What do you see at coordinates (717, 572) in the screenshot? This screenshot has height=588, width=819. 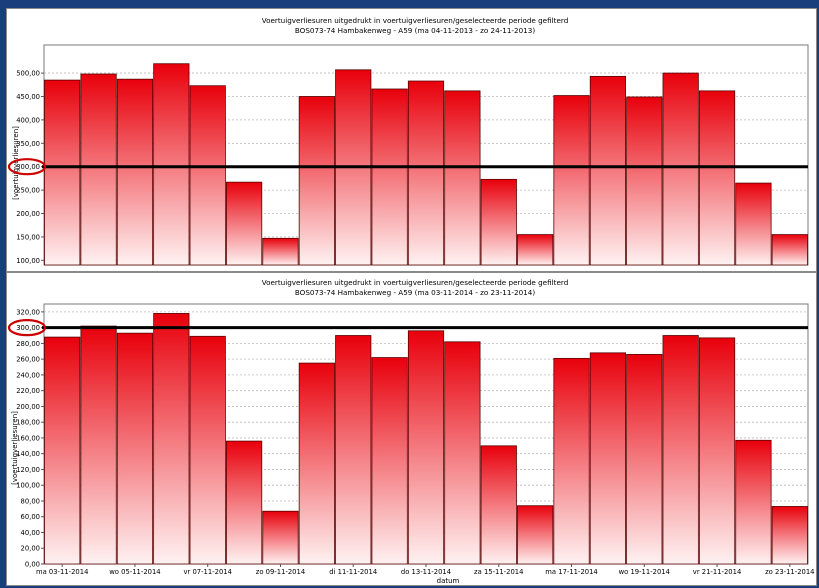 I see `x-tick-label: vr 21-11-2014` at bounding box center [717, 572].